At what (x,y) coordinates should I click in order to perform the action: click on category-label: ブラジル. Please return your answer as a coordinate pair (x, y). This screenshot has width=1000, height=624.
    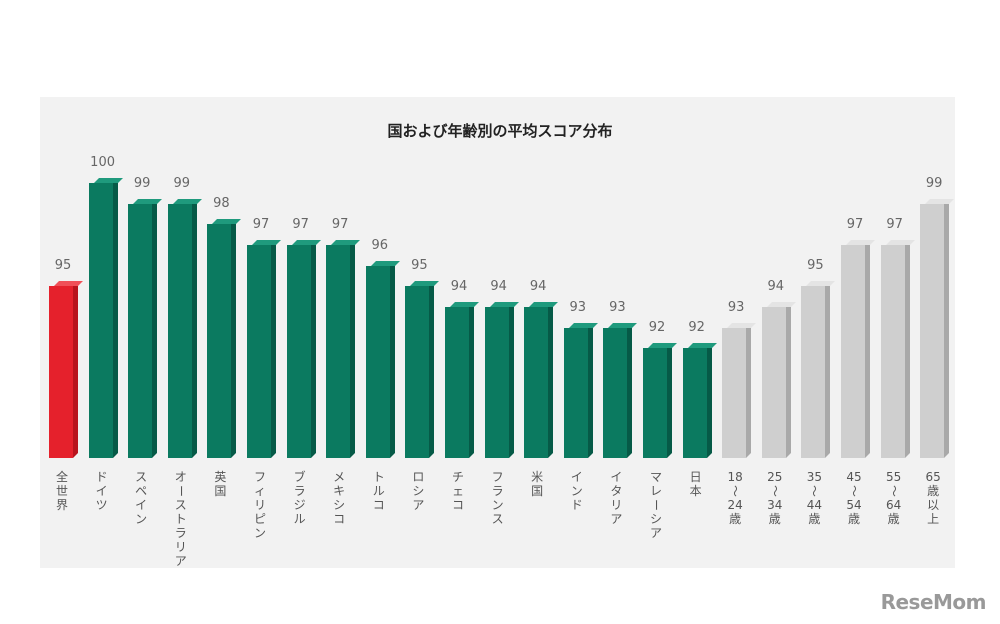
    Looking at the image, I should click on (299, 498).